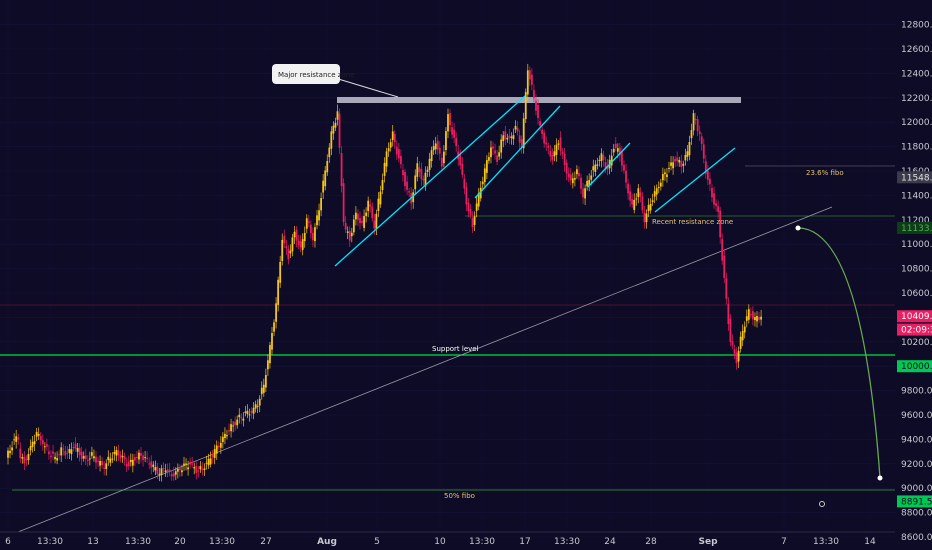  I want to click on x-tick-label: 13:30, so click(222, 542).